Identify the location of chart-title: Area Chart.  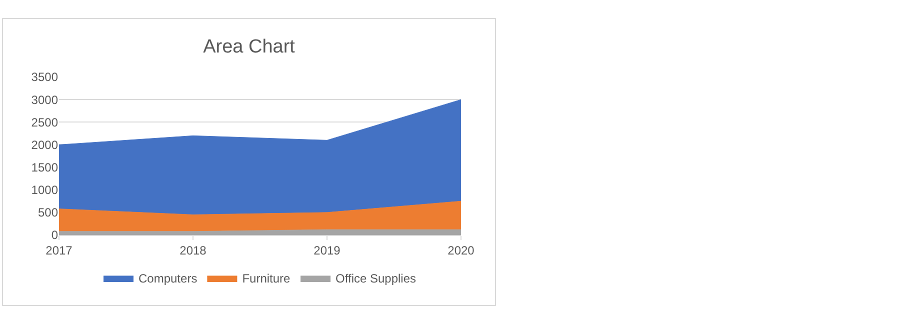
(249, 47).